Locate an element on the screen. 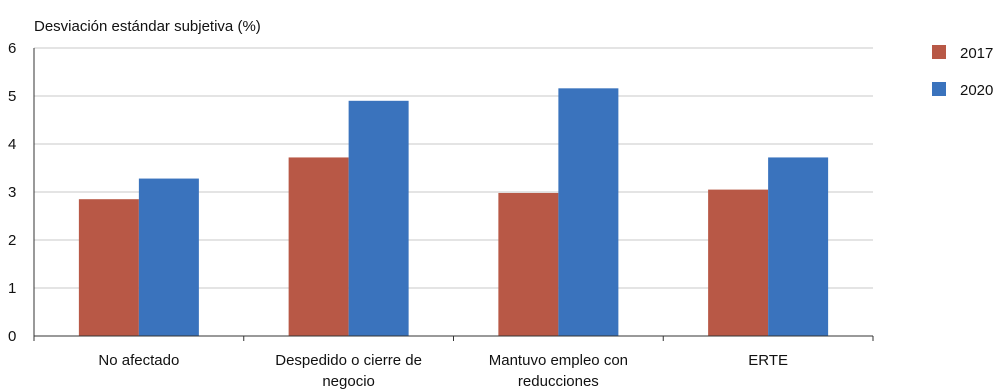 The image size is (1005, 391). legend-label-2017: 2017 is located at coordinates (976, 53).